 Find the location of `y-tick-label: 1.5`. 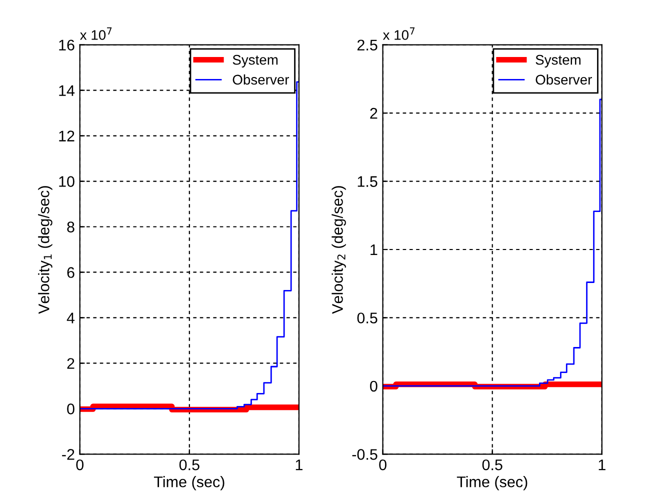

y-tick-label: 1.5 is located at coordinates (368, 181).